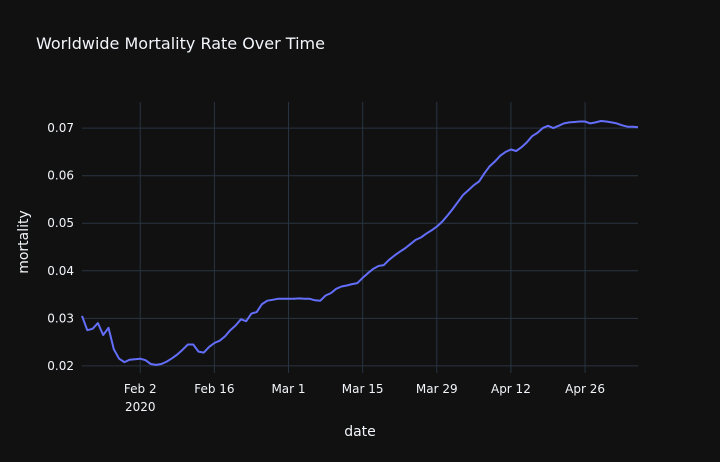 The image size is (720, 462). I want to click on x-tick-label: Feb 2, so click(140, 389).